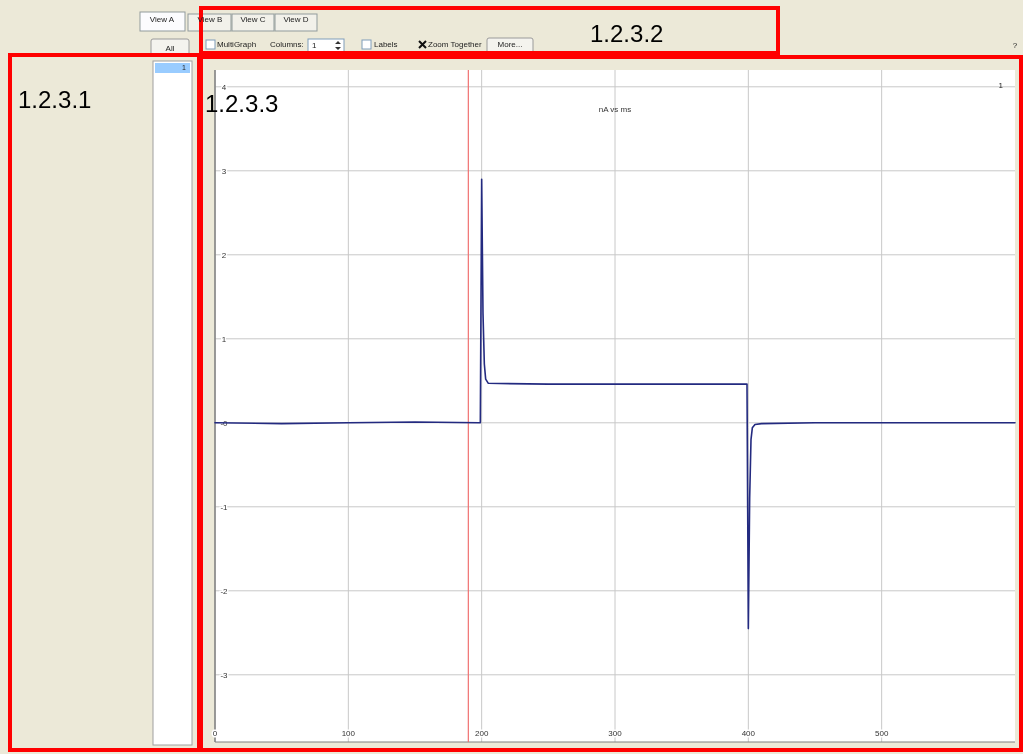 Image resolution: width=1023 pixels, height=754 pixels. What do you see at coordinates (615, 109) in the screenshot?
I see `text: nA vs ms` at bounding box center [615, 109].